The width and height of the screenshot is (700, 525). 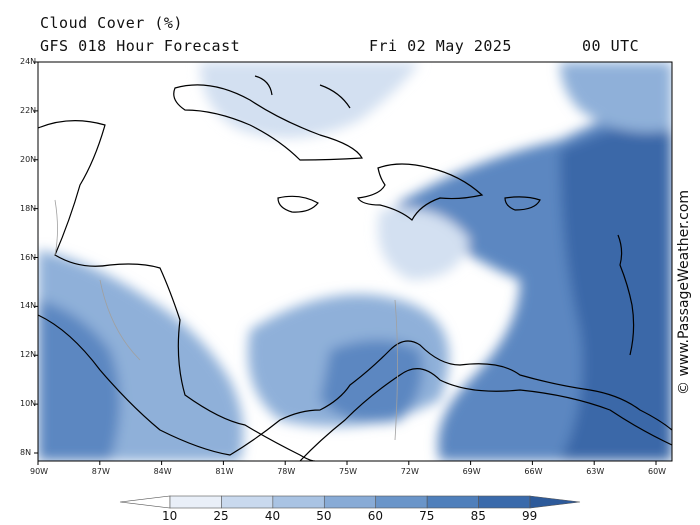 What do you see at coordinates (140, 46) in the screenshot?
I see `forecast-subtitle: GFS 018 Hour Forecast` at bounding box center [140, 46].